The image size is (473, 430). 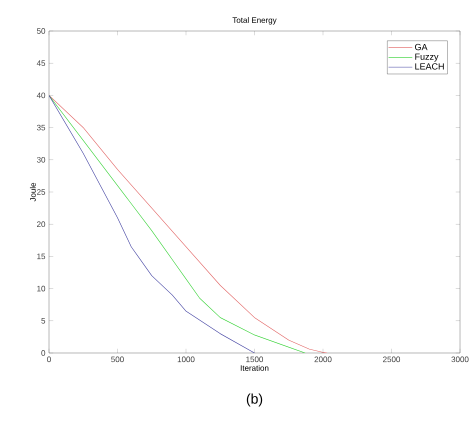 What do you see at coordinates (254, 400) in the screenshot?
I see `text: (b)` at bounding box center [254, 400].